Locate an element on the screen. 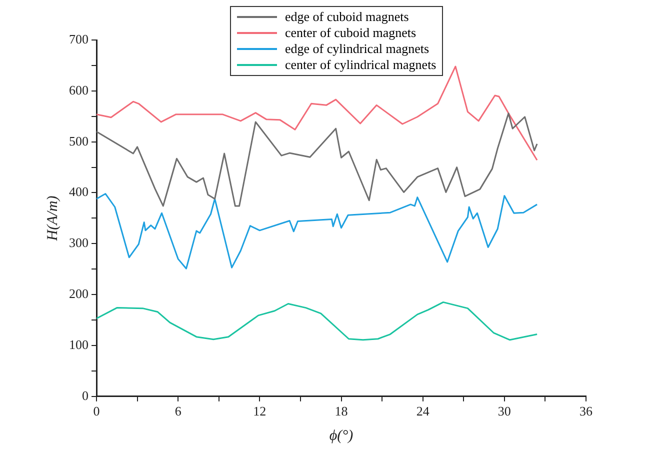  y-tick-label: 0 is located at coordinates (85, 395).